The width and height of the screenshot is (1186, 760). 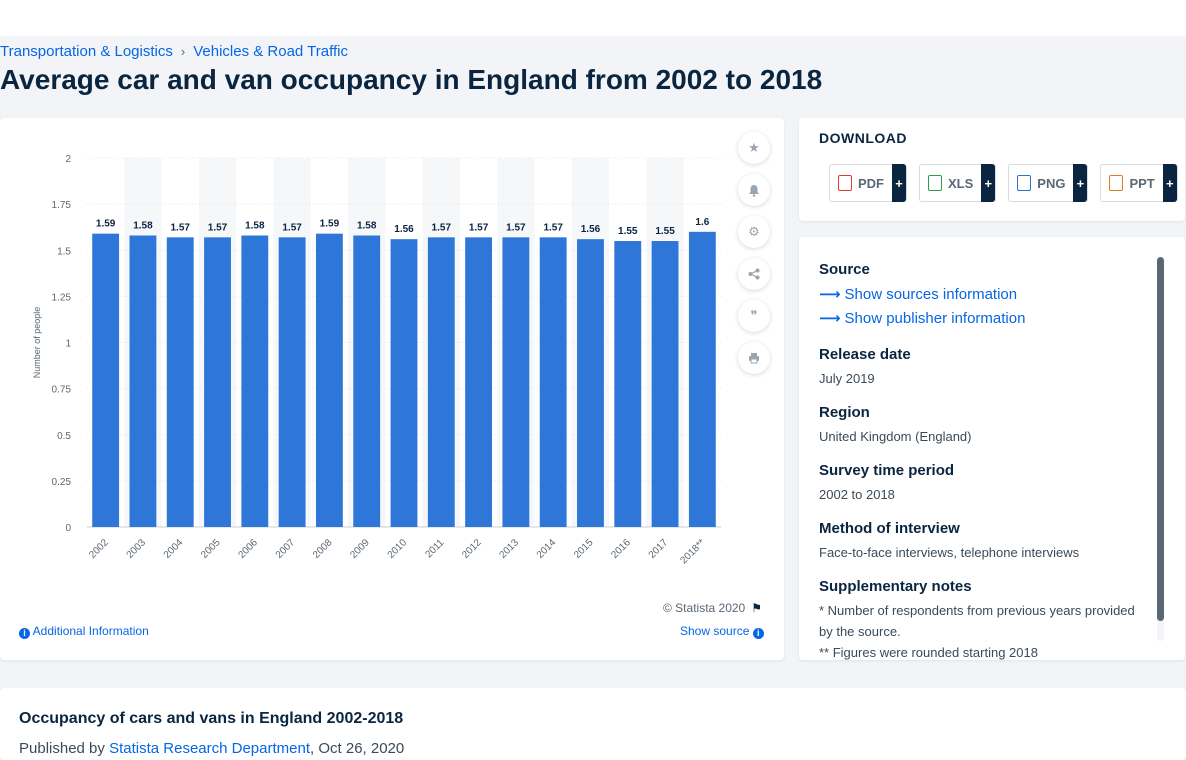 What do you see at coordinates (472, 549) in the screenshot?
I see `x-tick-label: 2012` at bounding box center [472, 549].